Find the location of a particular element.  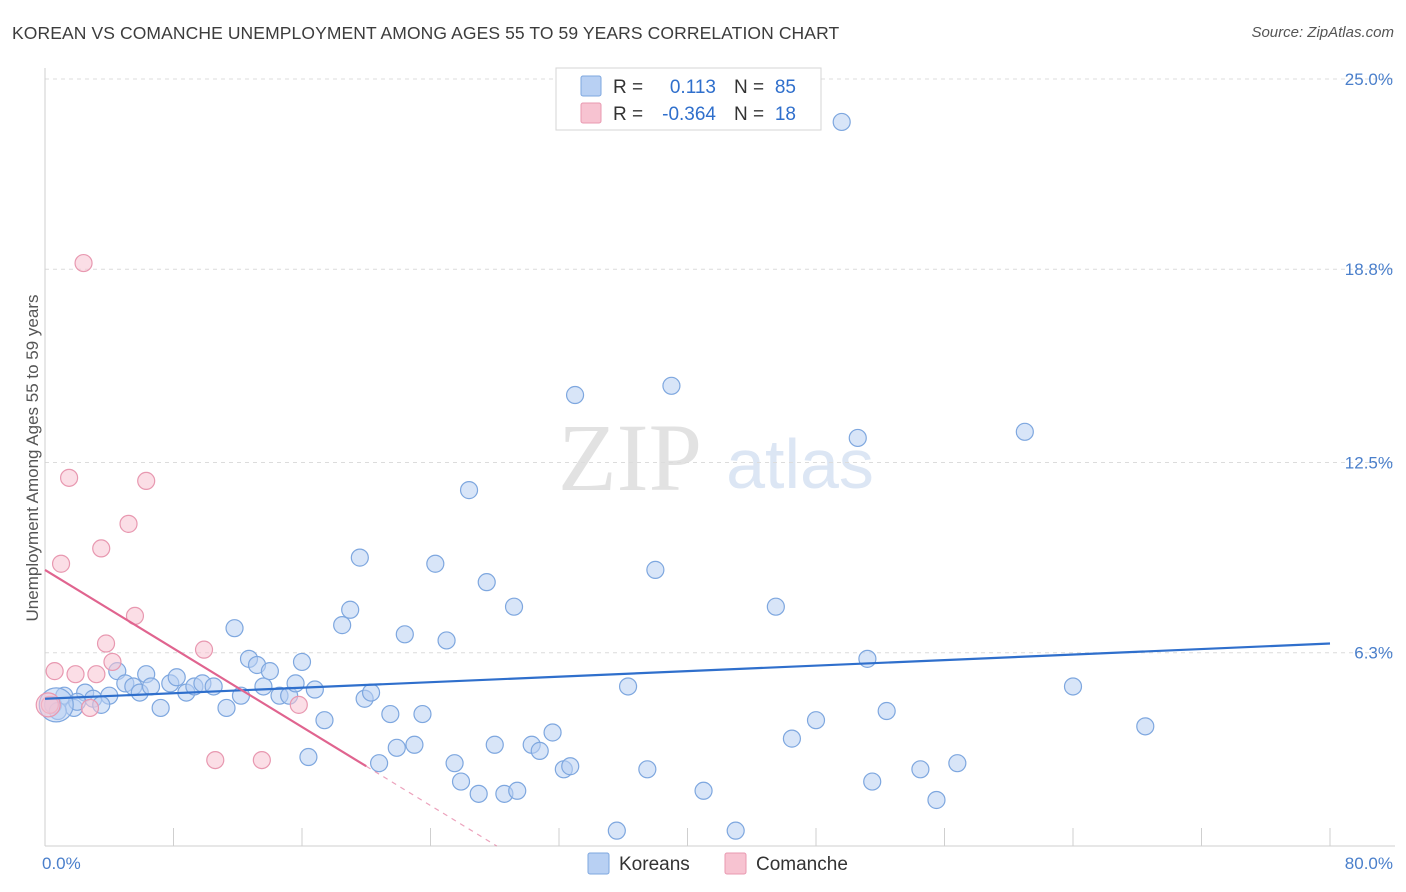

y-tick-label: 6.3% is located at coordinates (1373, 653).